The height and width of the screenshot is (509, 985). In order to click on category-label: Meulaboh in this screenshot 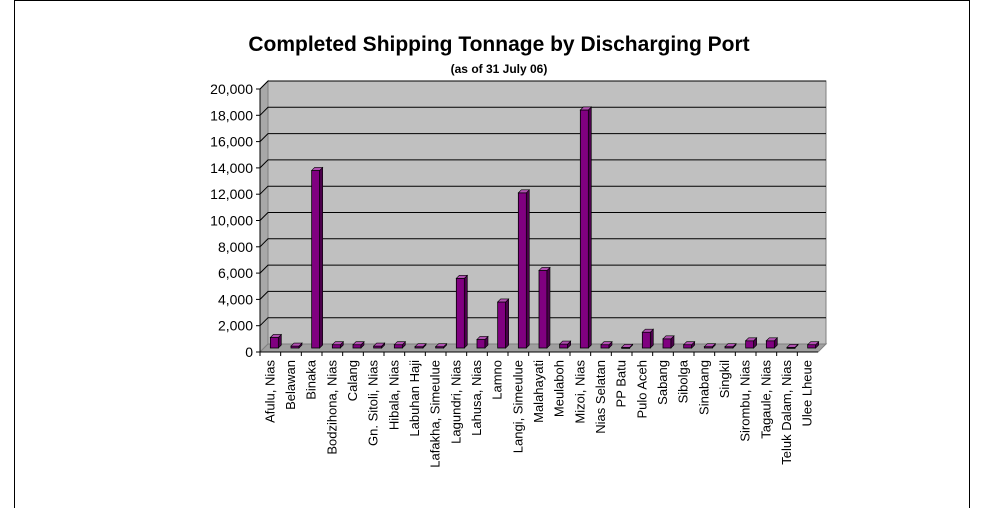, I will do `click(559, 388)`.